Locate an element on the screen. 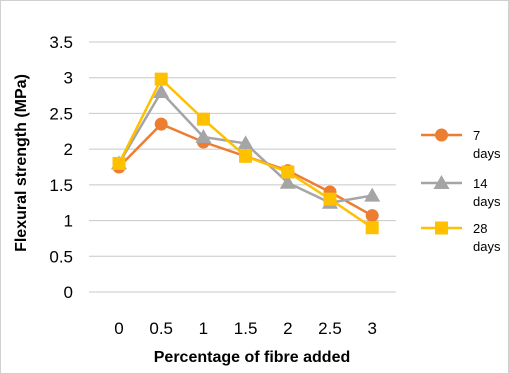 The image size is (509, 374). x-tick-label: 3 is located at coordinates (371, 328).